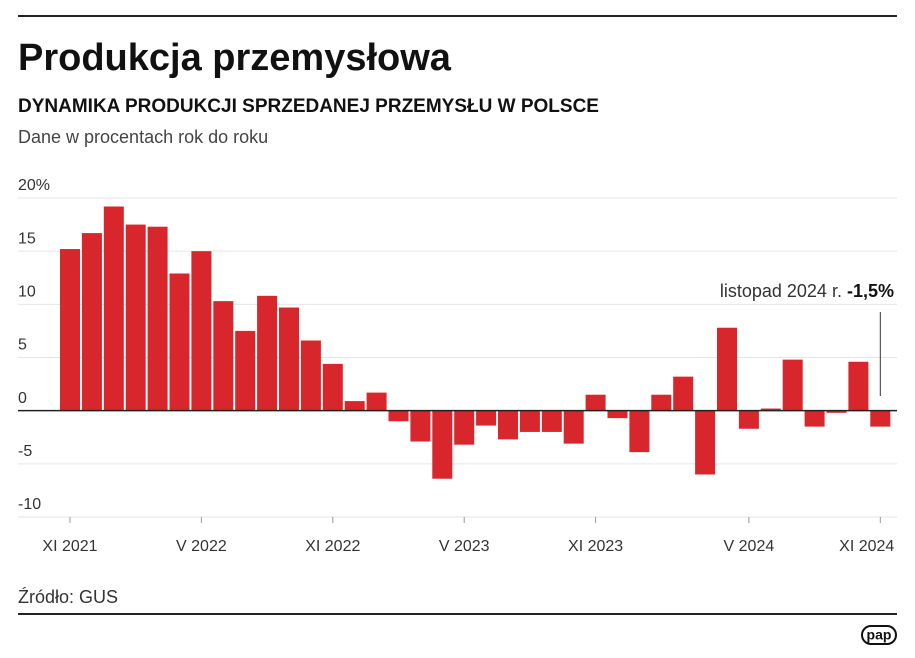  Describe the element at coordinates (235, 58) in the screenshot. I see `chart-title: Produkcja przemysłowa` at that location.